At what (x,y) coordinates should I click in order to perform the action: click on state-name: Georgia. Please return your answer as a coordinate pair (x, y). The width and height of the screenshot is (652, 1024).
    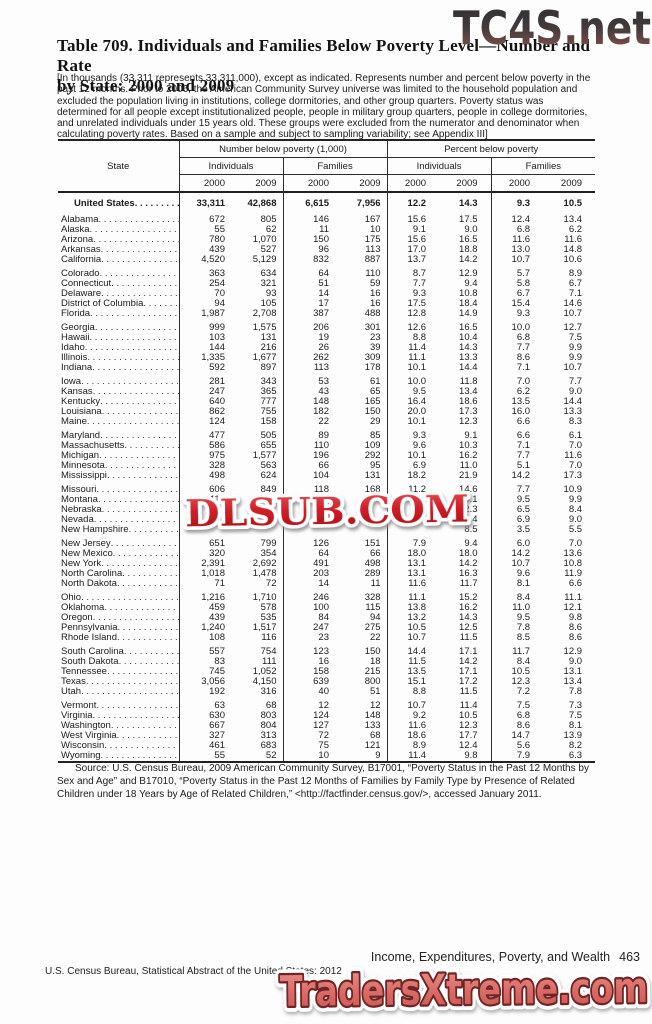
    Looking at the image, I should click on (78, 328).